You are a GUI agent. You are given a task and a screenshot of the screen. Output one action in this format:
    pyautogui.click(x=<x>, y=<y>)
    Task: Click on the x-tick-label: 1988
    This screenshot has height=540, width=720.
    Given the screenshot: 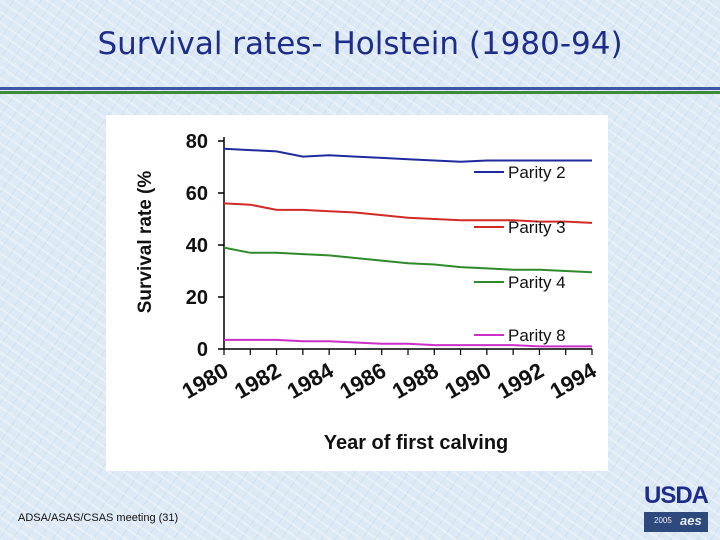 What is the action you would take?
    pyautogui.click(x=415, y=381)
    